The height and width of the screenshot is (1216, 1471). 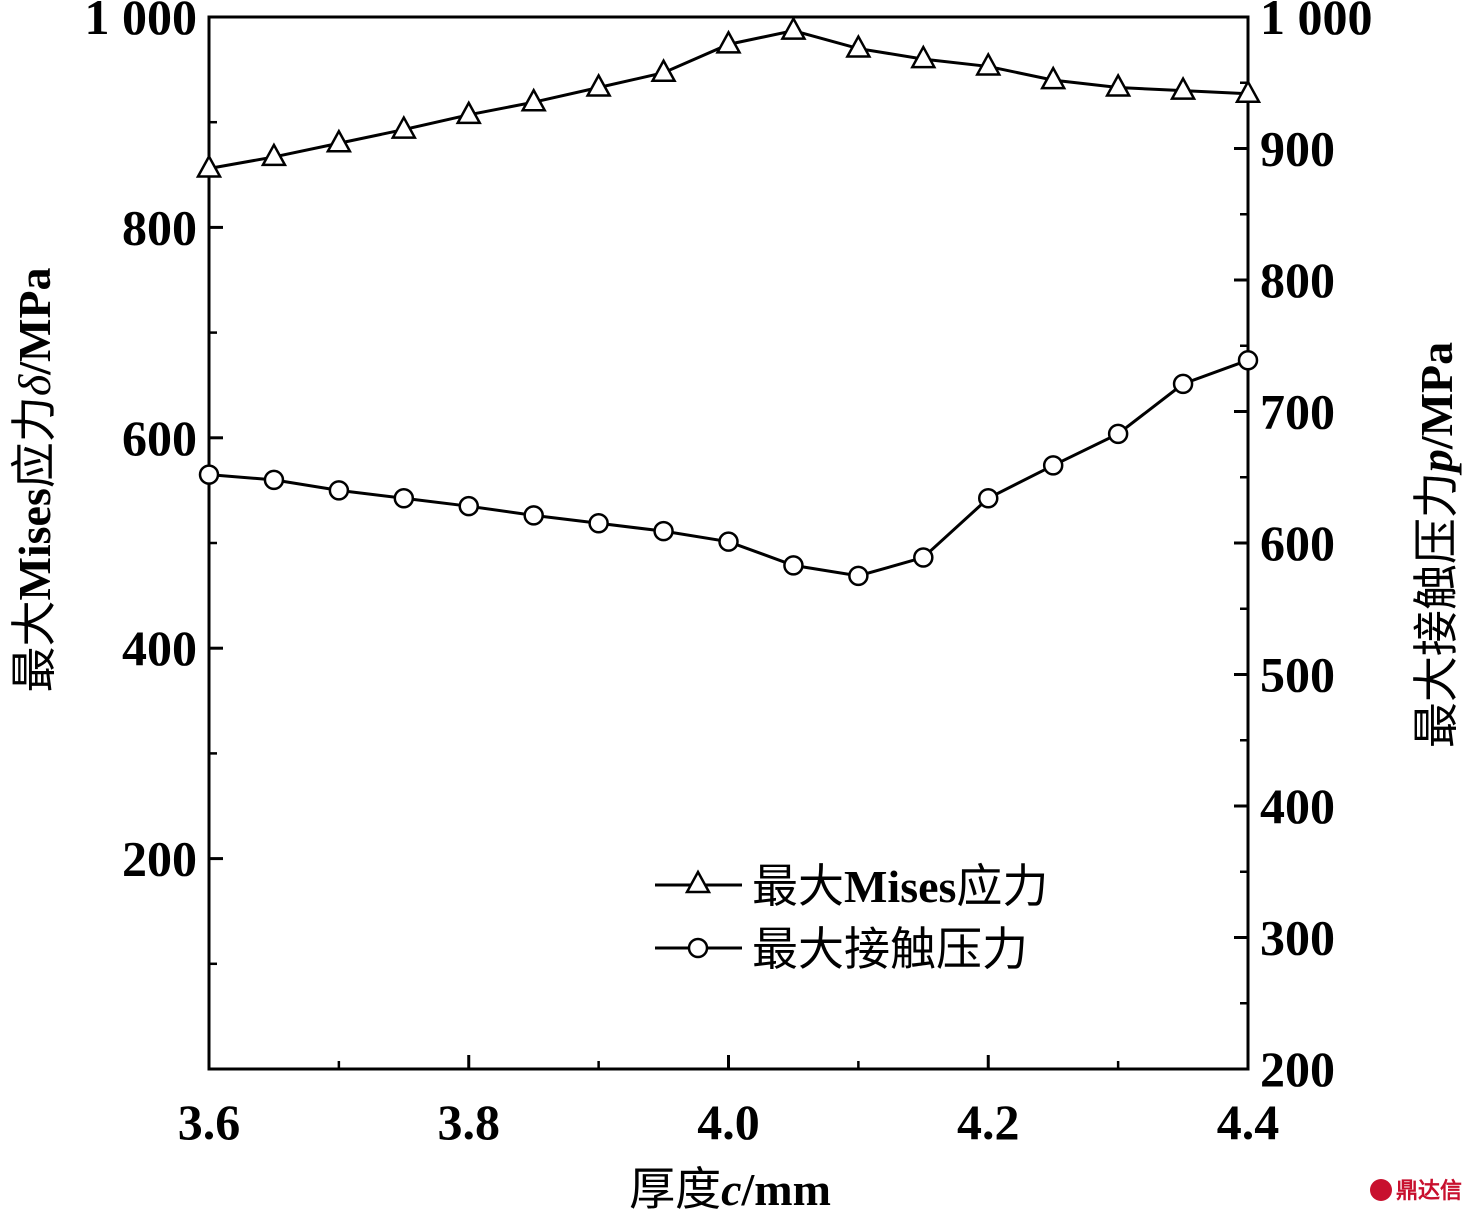 What do you see at coordinates (141, 22) in the screenshot?
I see `y-left-tick-label: 1 000` at bounding box center [141, 22].